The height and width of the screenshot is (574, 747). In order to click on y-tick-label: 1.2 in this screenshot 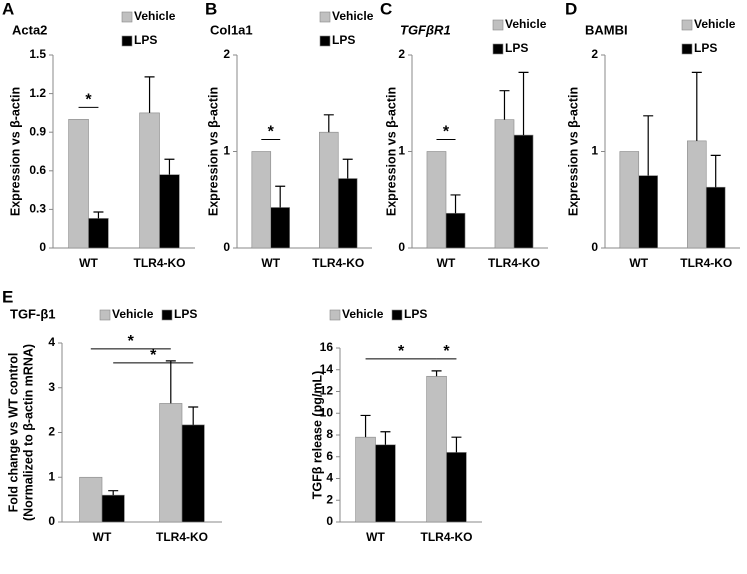, I will do `click(37, 93)`.